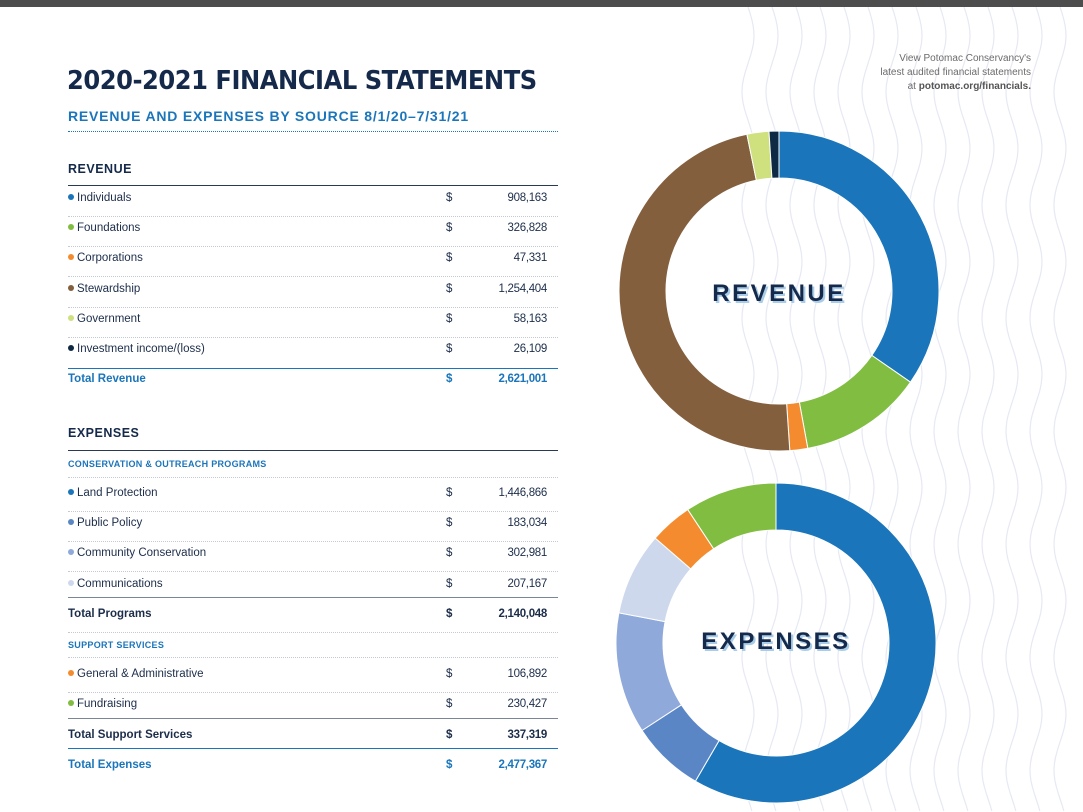 The image size is (1083, 812). Describe the element at coordinates (104, 198) in the screenshot. I see `row-label: Individuals` at that location.